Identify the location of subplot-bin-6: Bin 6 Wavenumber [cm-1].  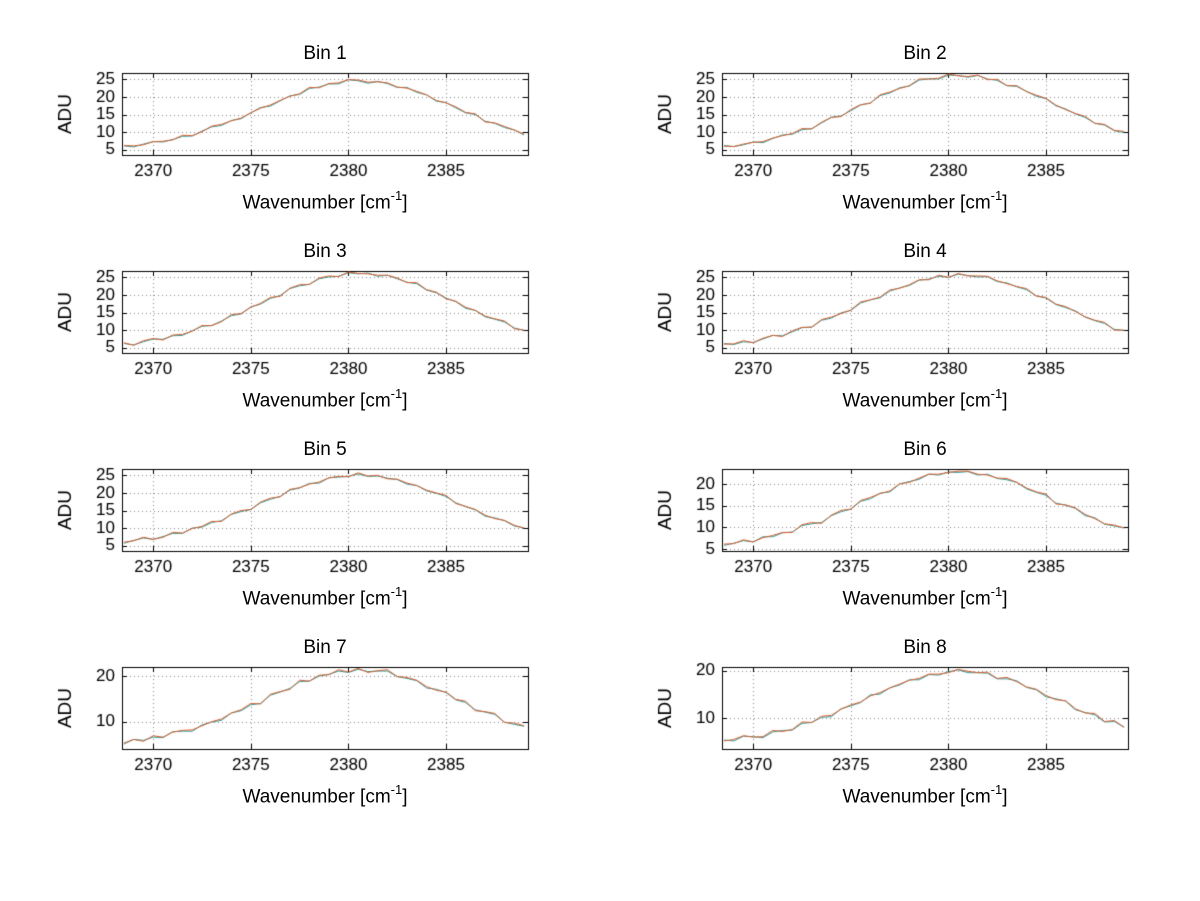
(900, 535).